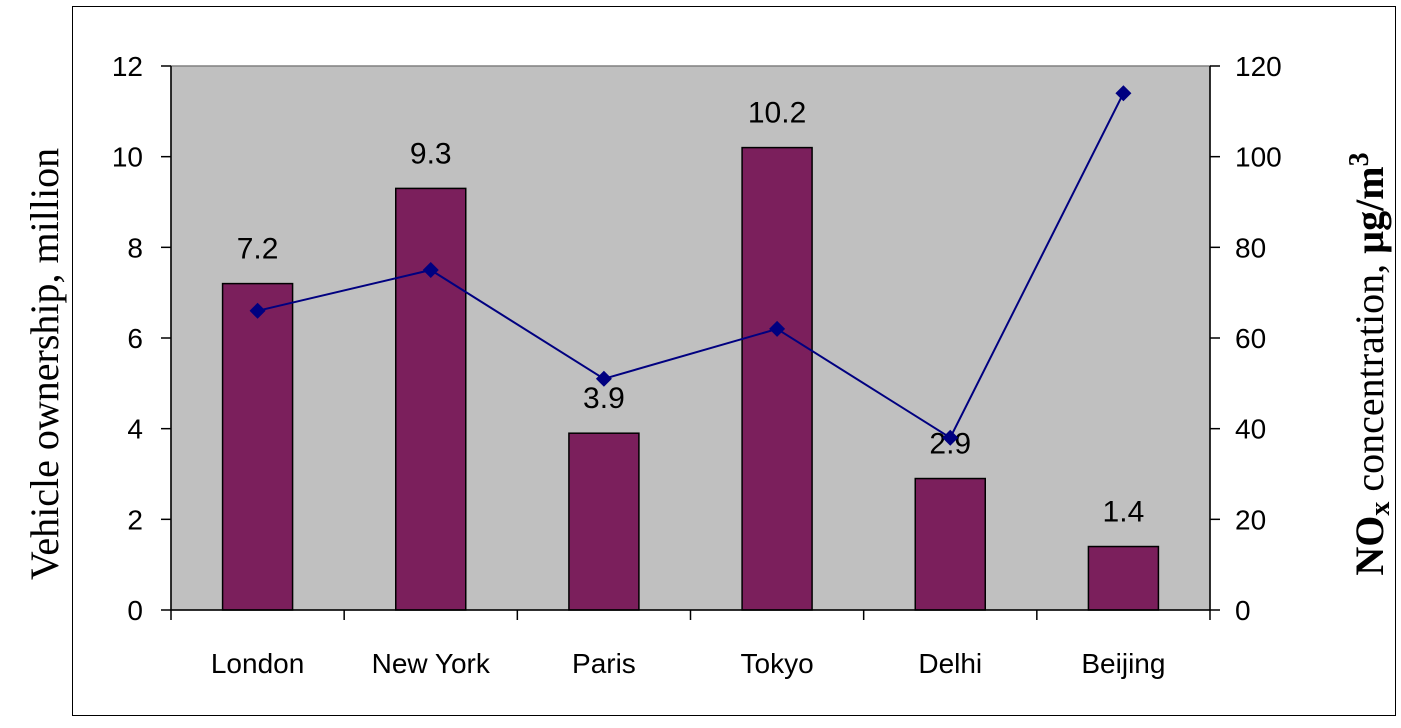  Describe the element at coordinates (431, 153) in the screenshot. I see `bar-data-label: 9.3` at that location.